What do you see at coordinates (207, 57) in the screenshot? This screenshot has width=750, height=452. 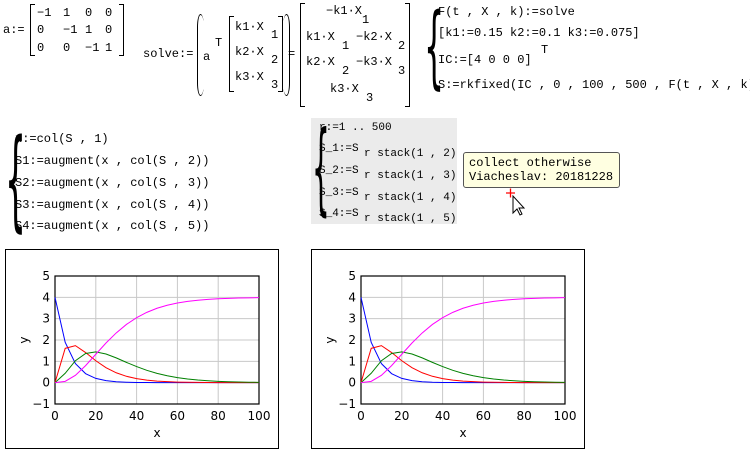 I see `a-symbol: a` at bounding box center [207, 57].